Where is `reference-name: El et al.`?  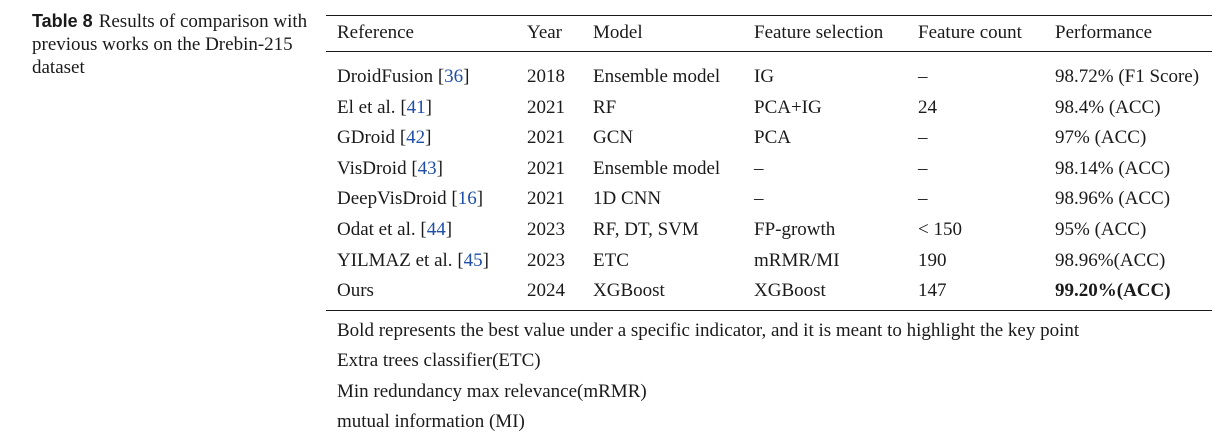 reference-name: El et al. is located at coordinates (366, 107).